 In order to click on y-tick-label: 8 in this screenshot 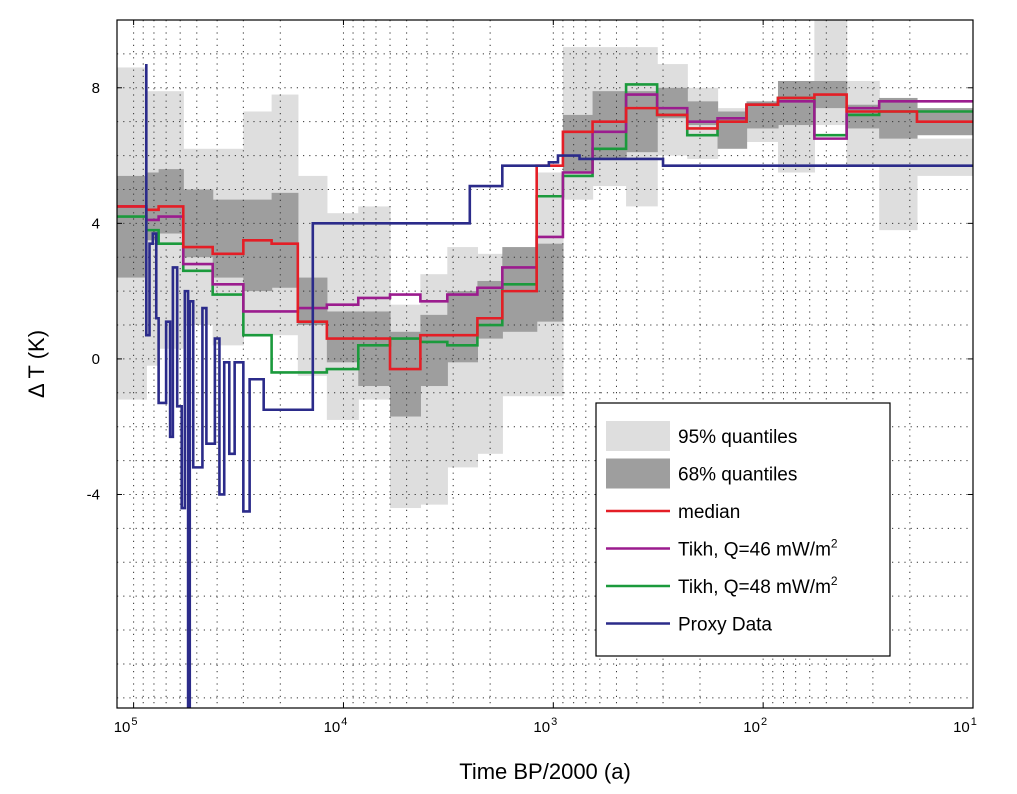, I will do `click(96, 88)`.